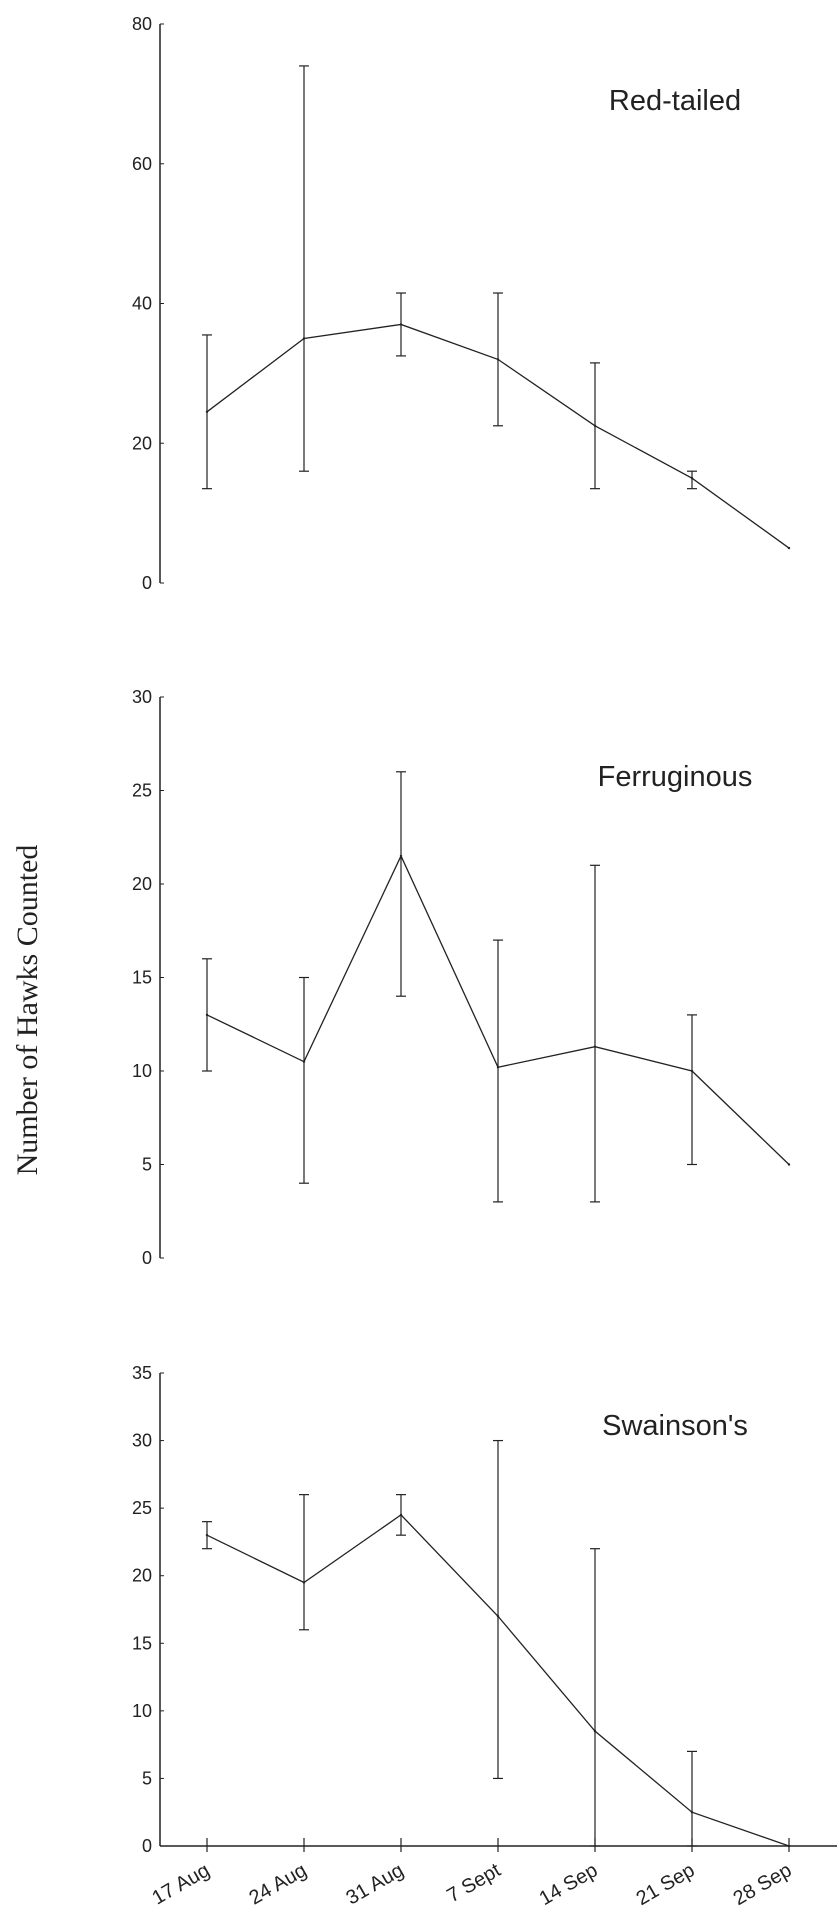 The height and width of the screenshot is (1927, 837). Describe the element at coordinates (181, 1884) in the screenshot. I see `x-tick-label: 17 Aug` at that location.